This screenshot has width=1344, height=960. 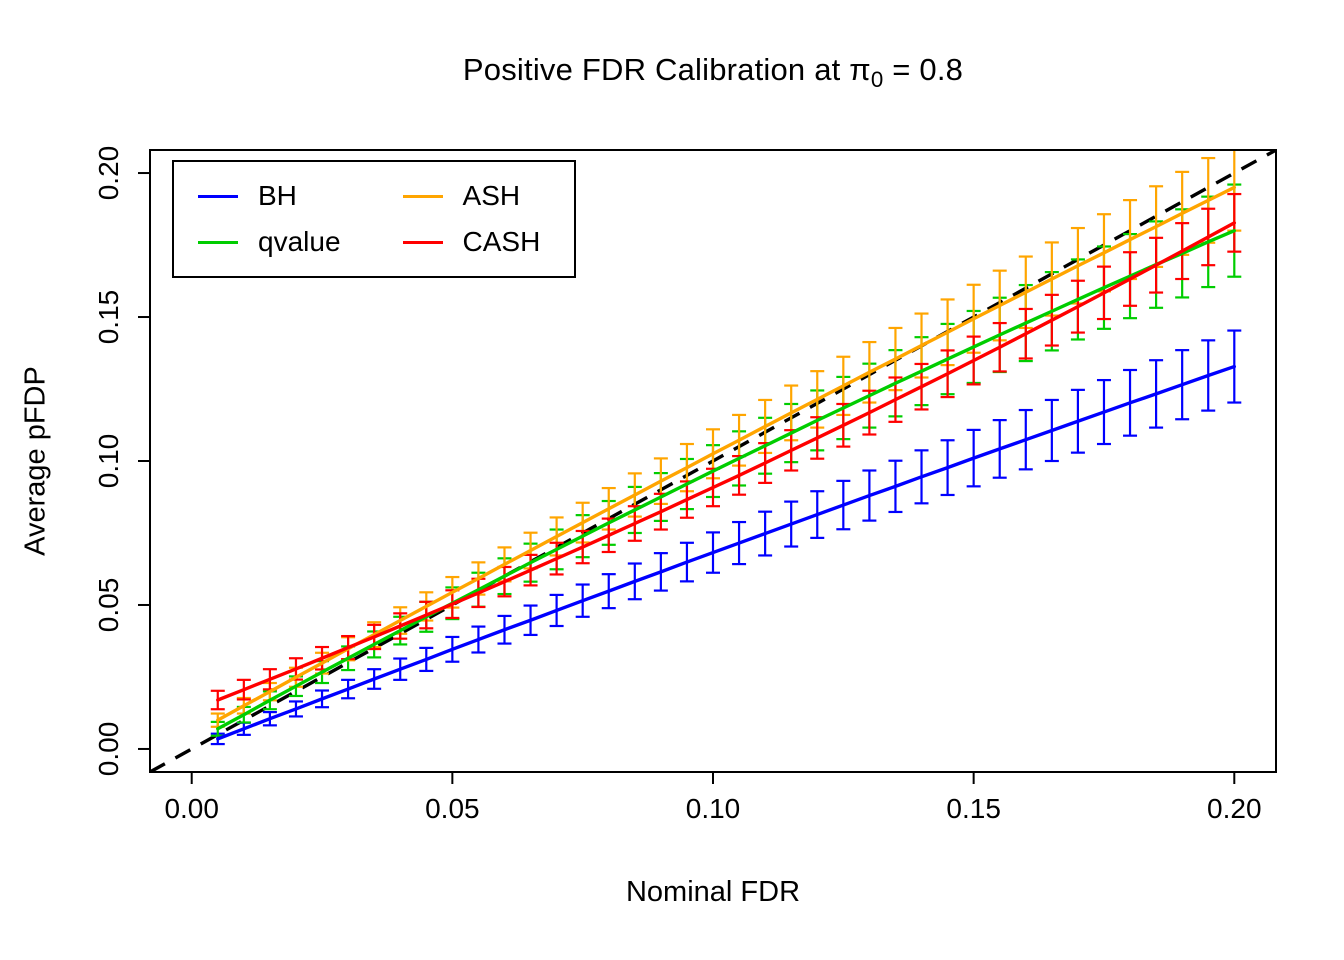 What do you see at coordinates (108, 749) in the screenshot?
I see `y-tick-label: 0.00` at bounding box center [108, 749].